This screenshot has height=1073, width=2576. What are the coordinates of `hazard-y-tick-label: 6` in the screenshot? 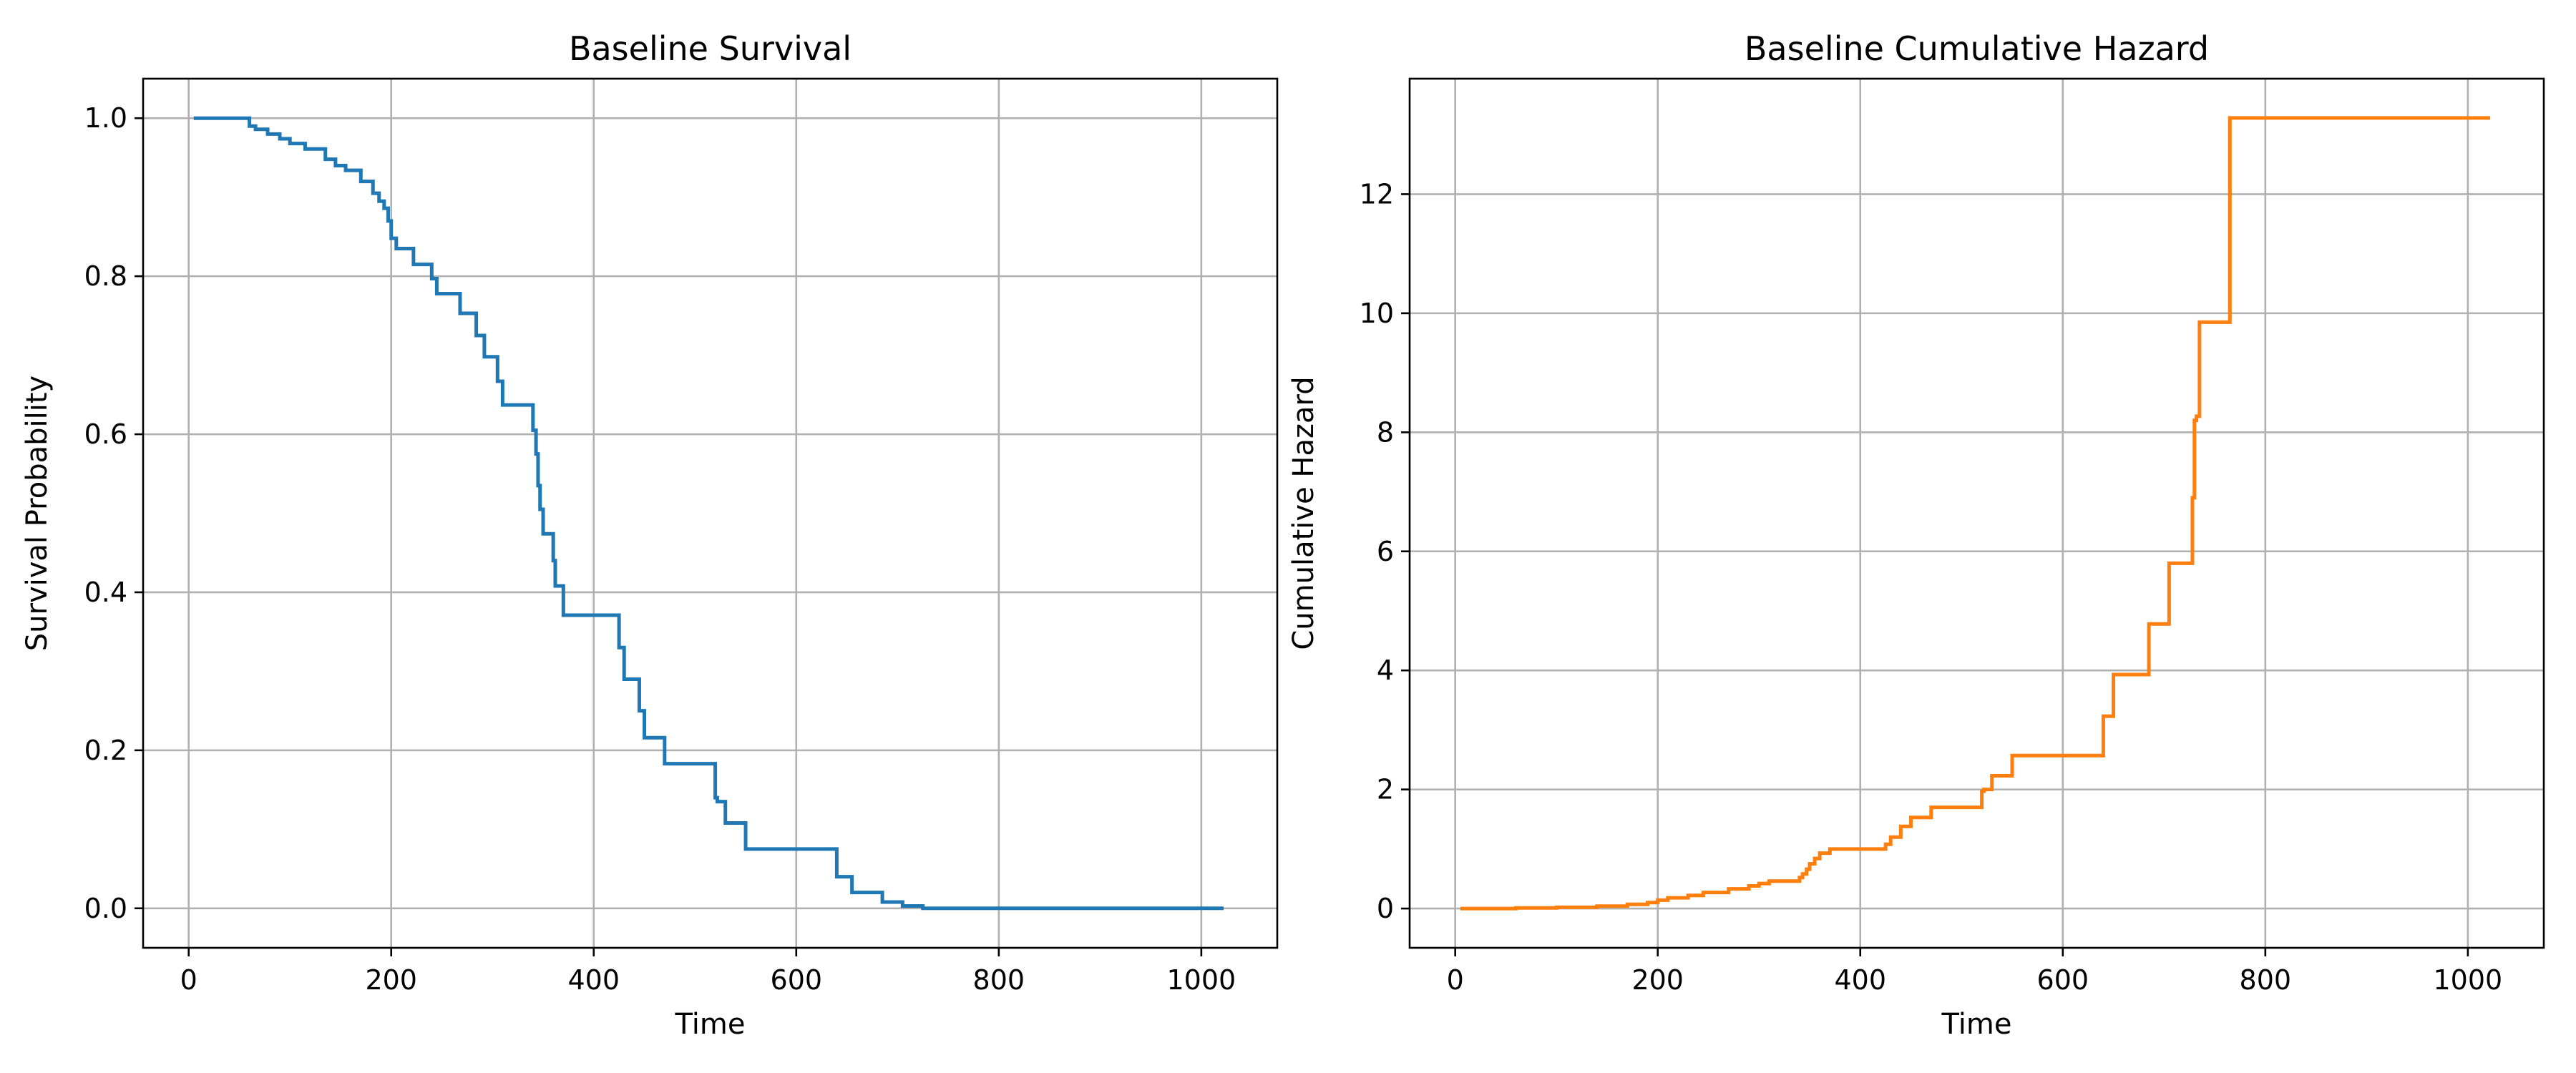 It's located at (1385, 551).